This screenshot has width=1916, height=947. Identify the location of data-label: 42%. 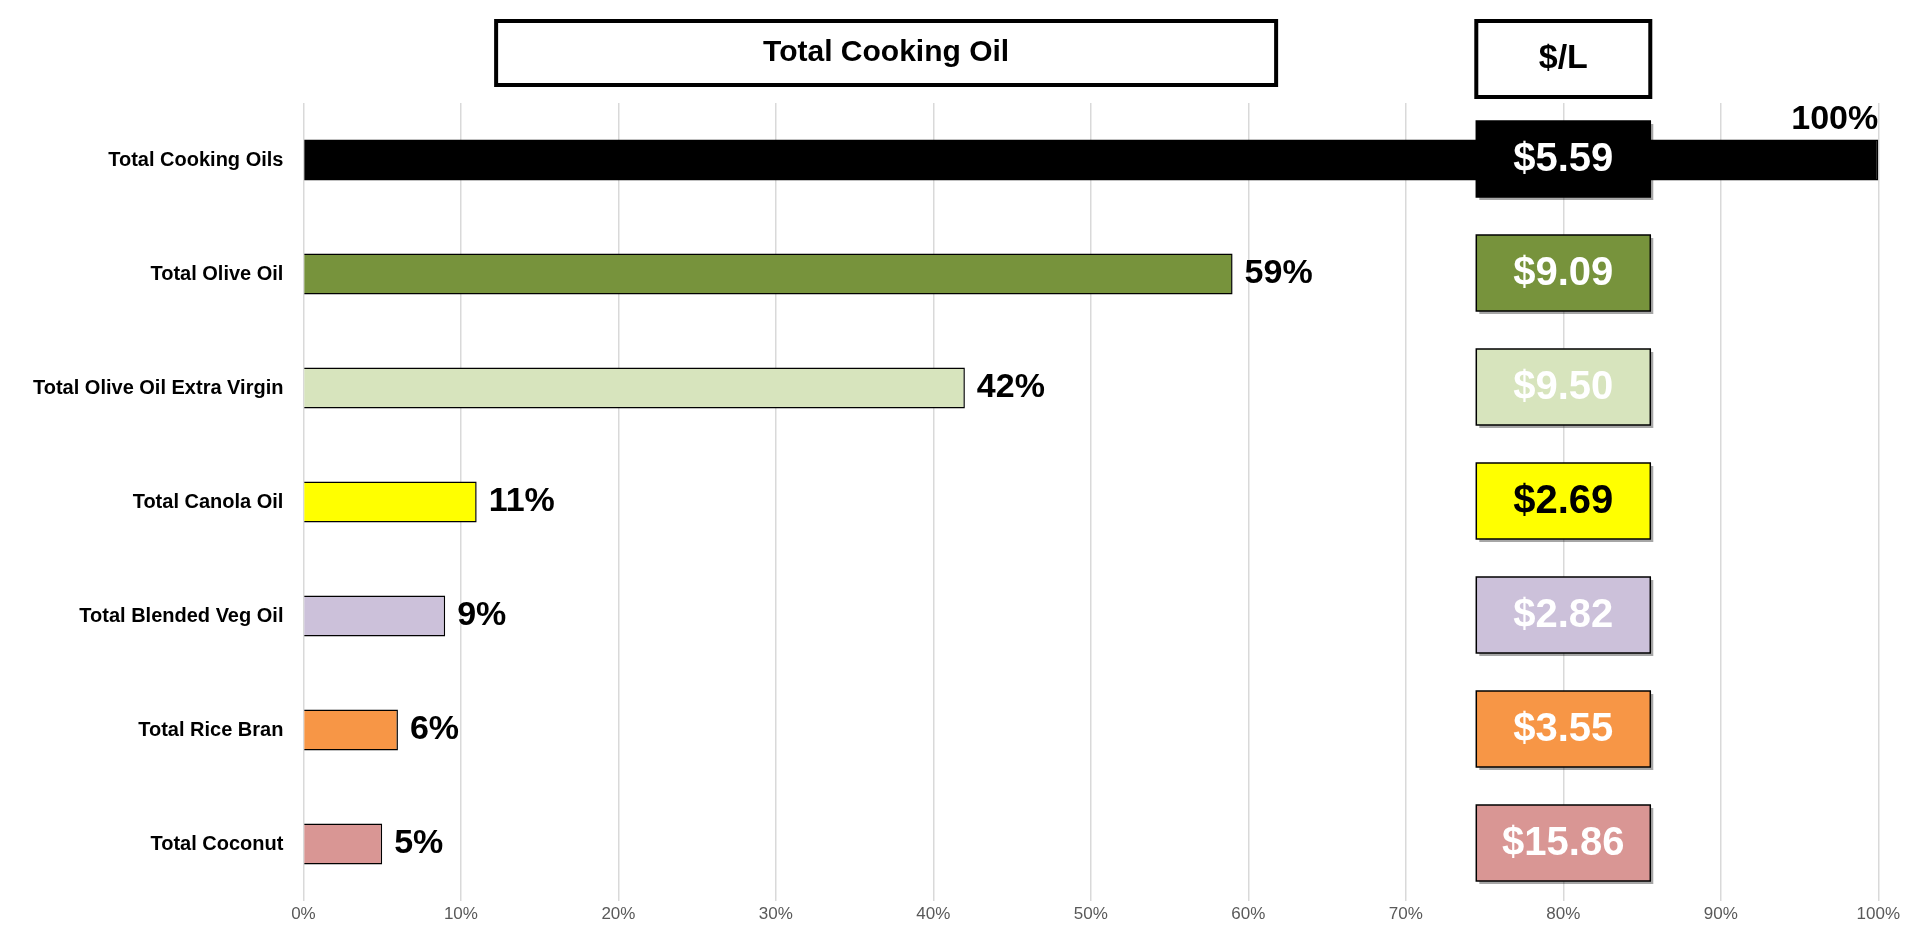
(1010, 385).